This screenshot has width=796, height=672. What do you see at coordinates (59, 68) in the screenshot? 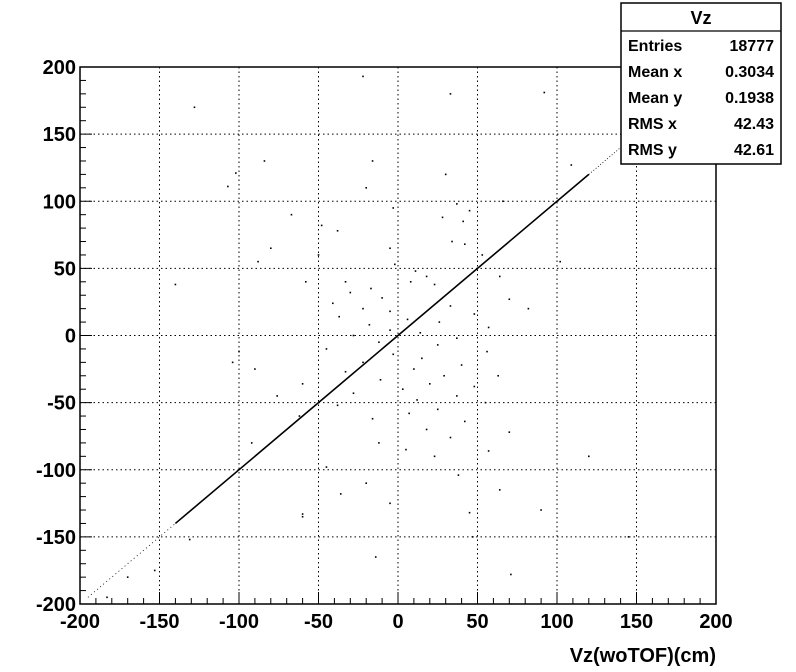
I see `y-tick-label: 200` at bounding box center [59, 68].